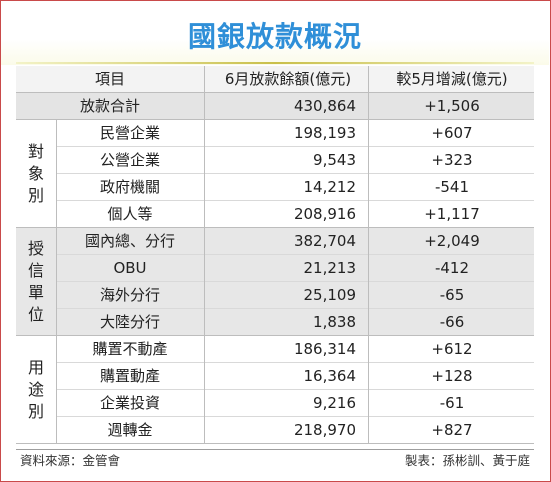 Image resolution: width=551 pixels, height=482 pixels. What do you see at coordinates (452, 160) in the screenshot?
I see `row-change: +323` at bounding box center [452, 160].